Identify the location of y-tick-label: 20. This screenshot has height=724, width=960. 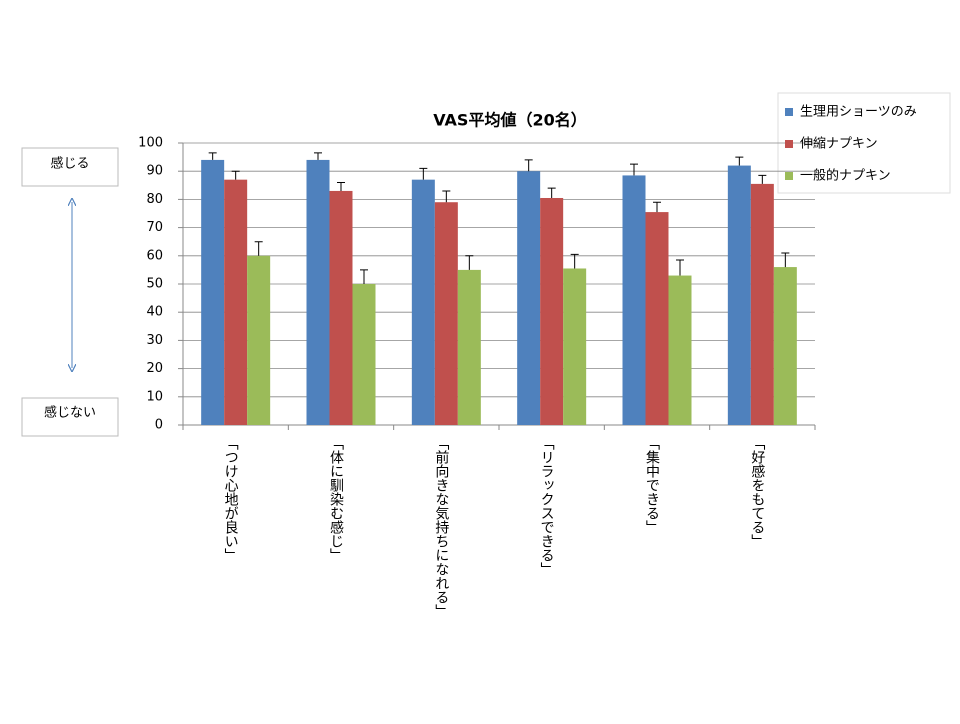
(154, 368).